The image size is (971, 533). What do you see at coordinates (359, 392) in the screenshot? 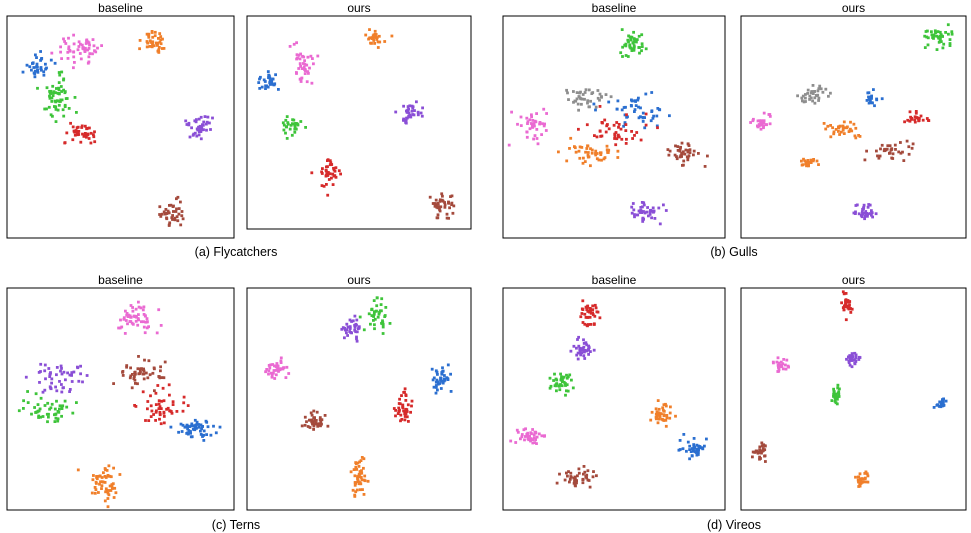
I see `terns-ours-plot: ours` at bounding box center [359, 392].